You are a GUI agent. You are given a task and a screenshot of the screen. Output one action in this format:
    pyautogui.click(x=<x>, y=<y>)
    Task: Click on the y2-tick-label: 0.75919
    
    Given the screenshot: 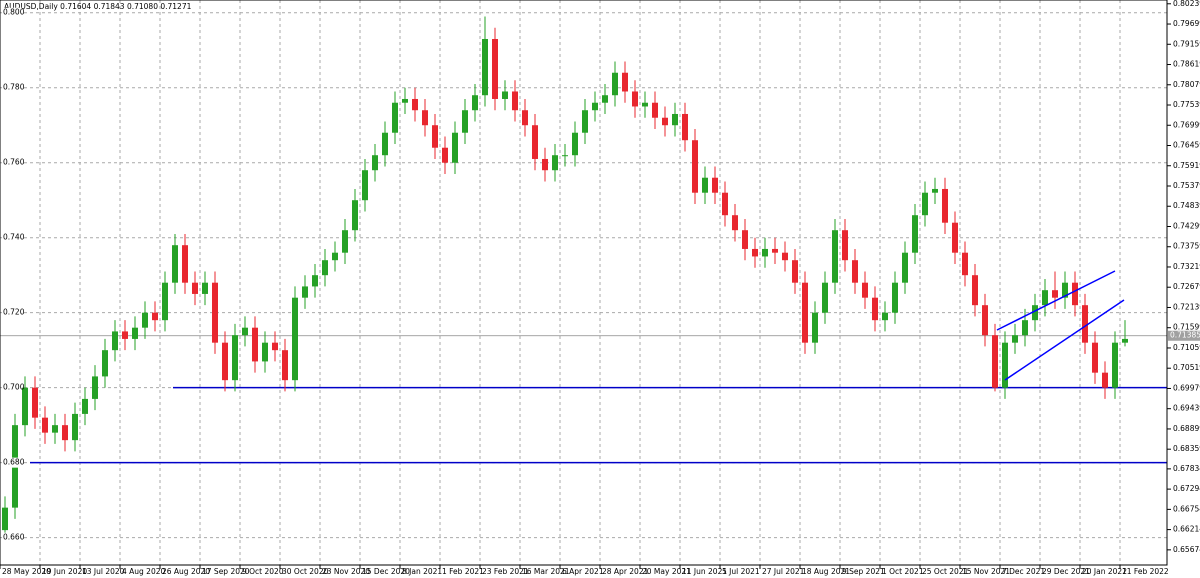 What is the action you would take?
    pyautogui.click(x=1186, y=165)
    